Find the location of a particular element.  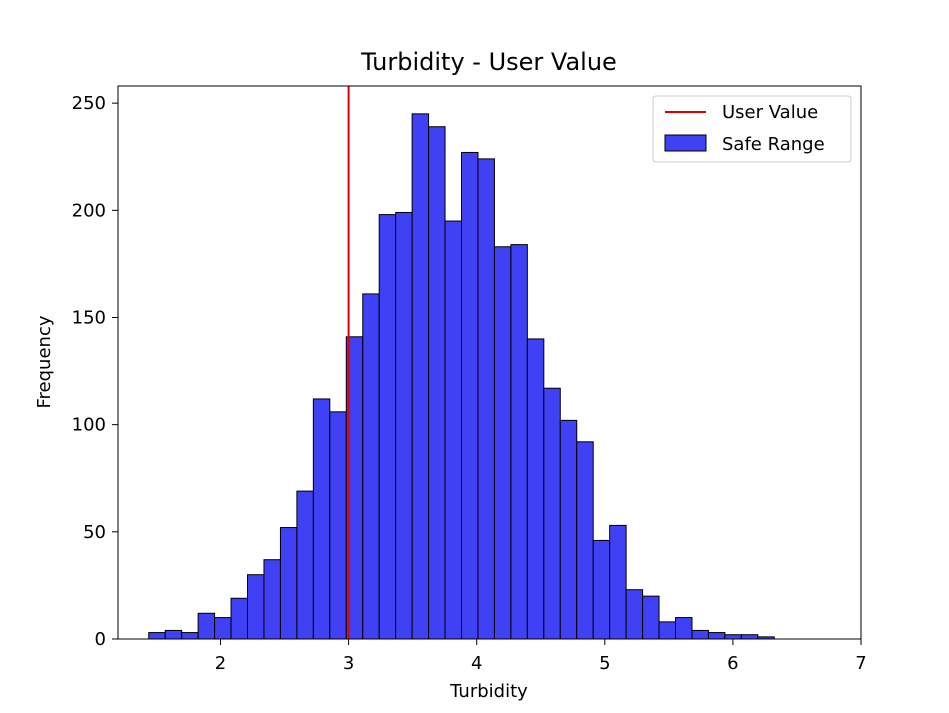

chart-title: Turbidity - User Value is located at coordinates (488, 62).